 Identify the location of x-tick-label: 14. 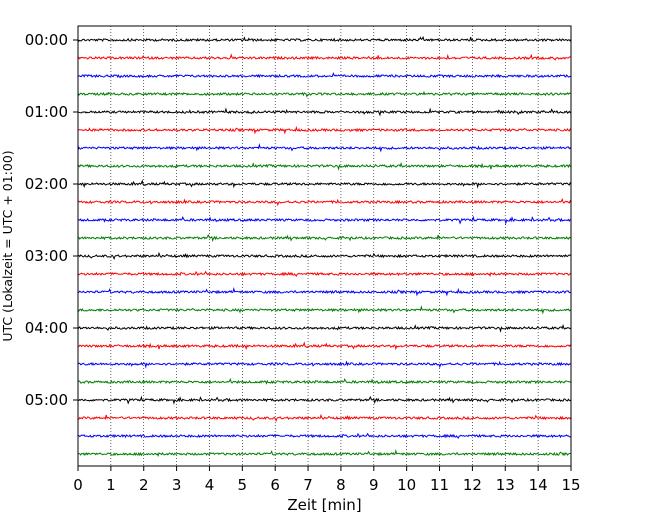
(538, 485).